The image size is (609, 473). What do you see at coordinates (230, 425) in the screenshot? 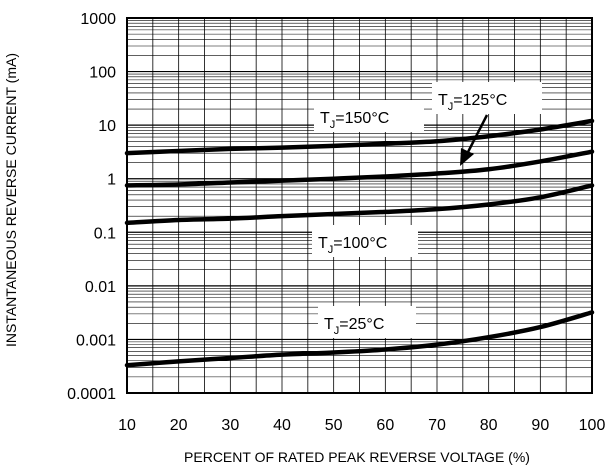
I see `x-tick-label: 30` at bounding box center [230, 425].